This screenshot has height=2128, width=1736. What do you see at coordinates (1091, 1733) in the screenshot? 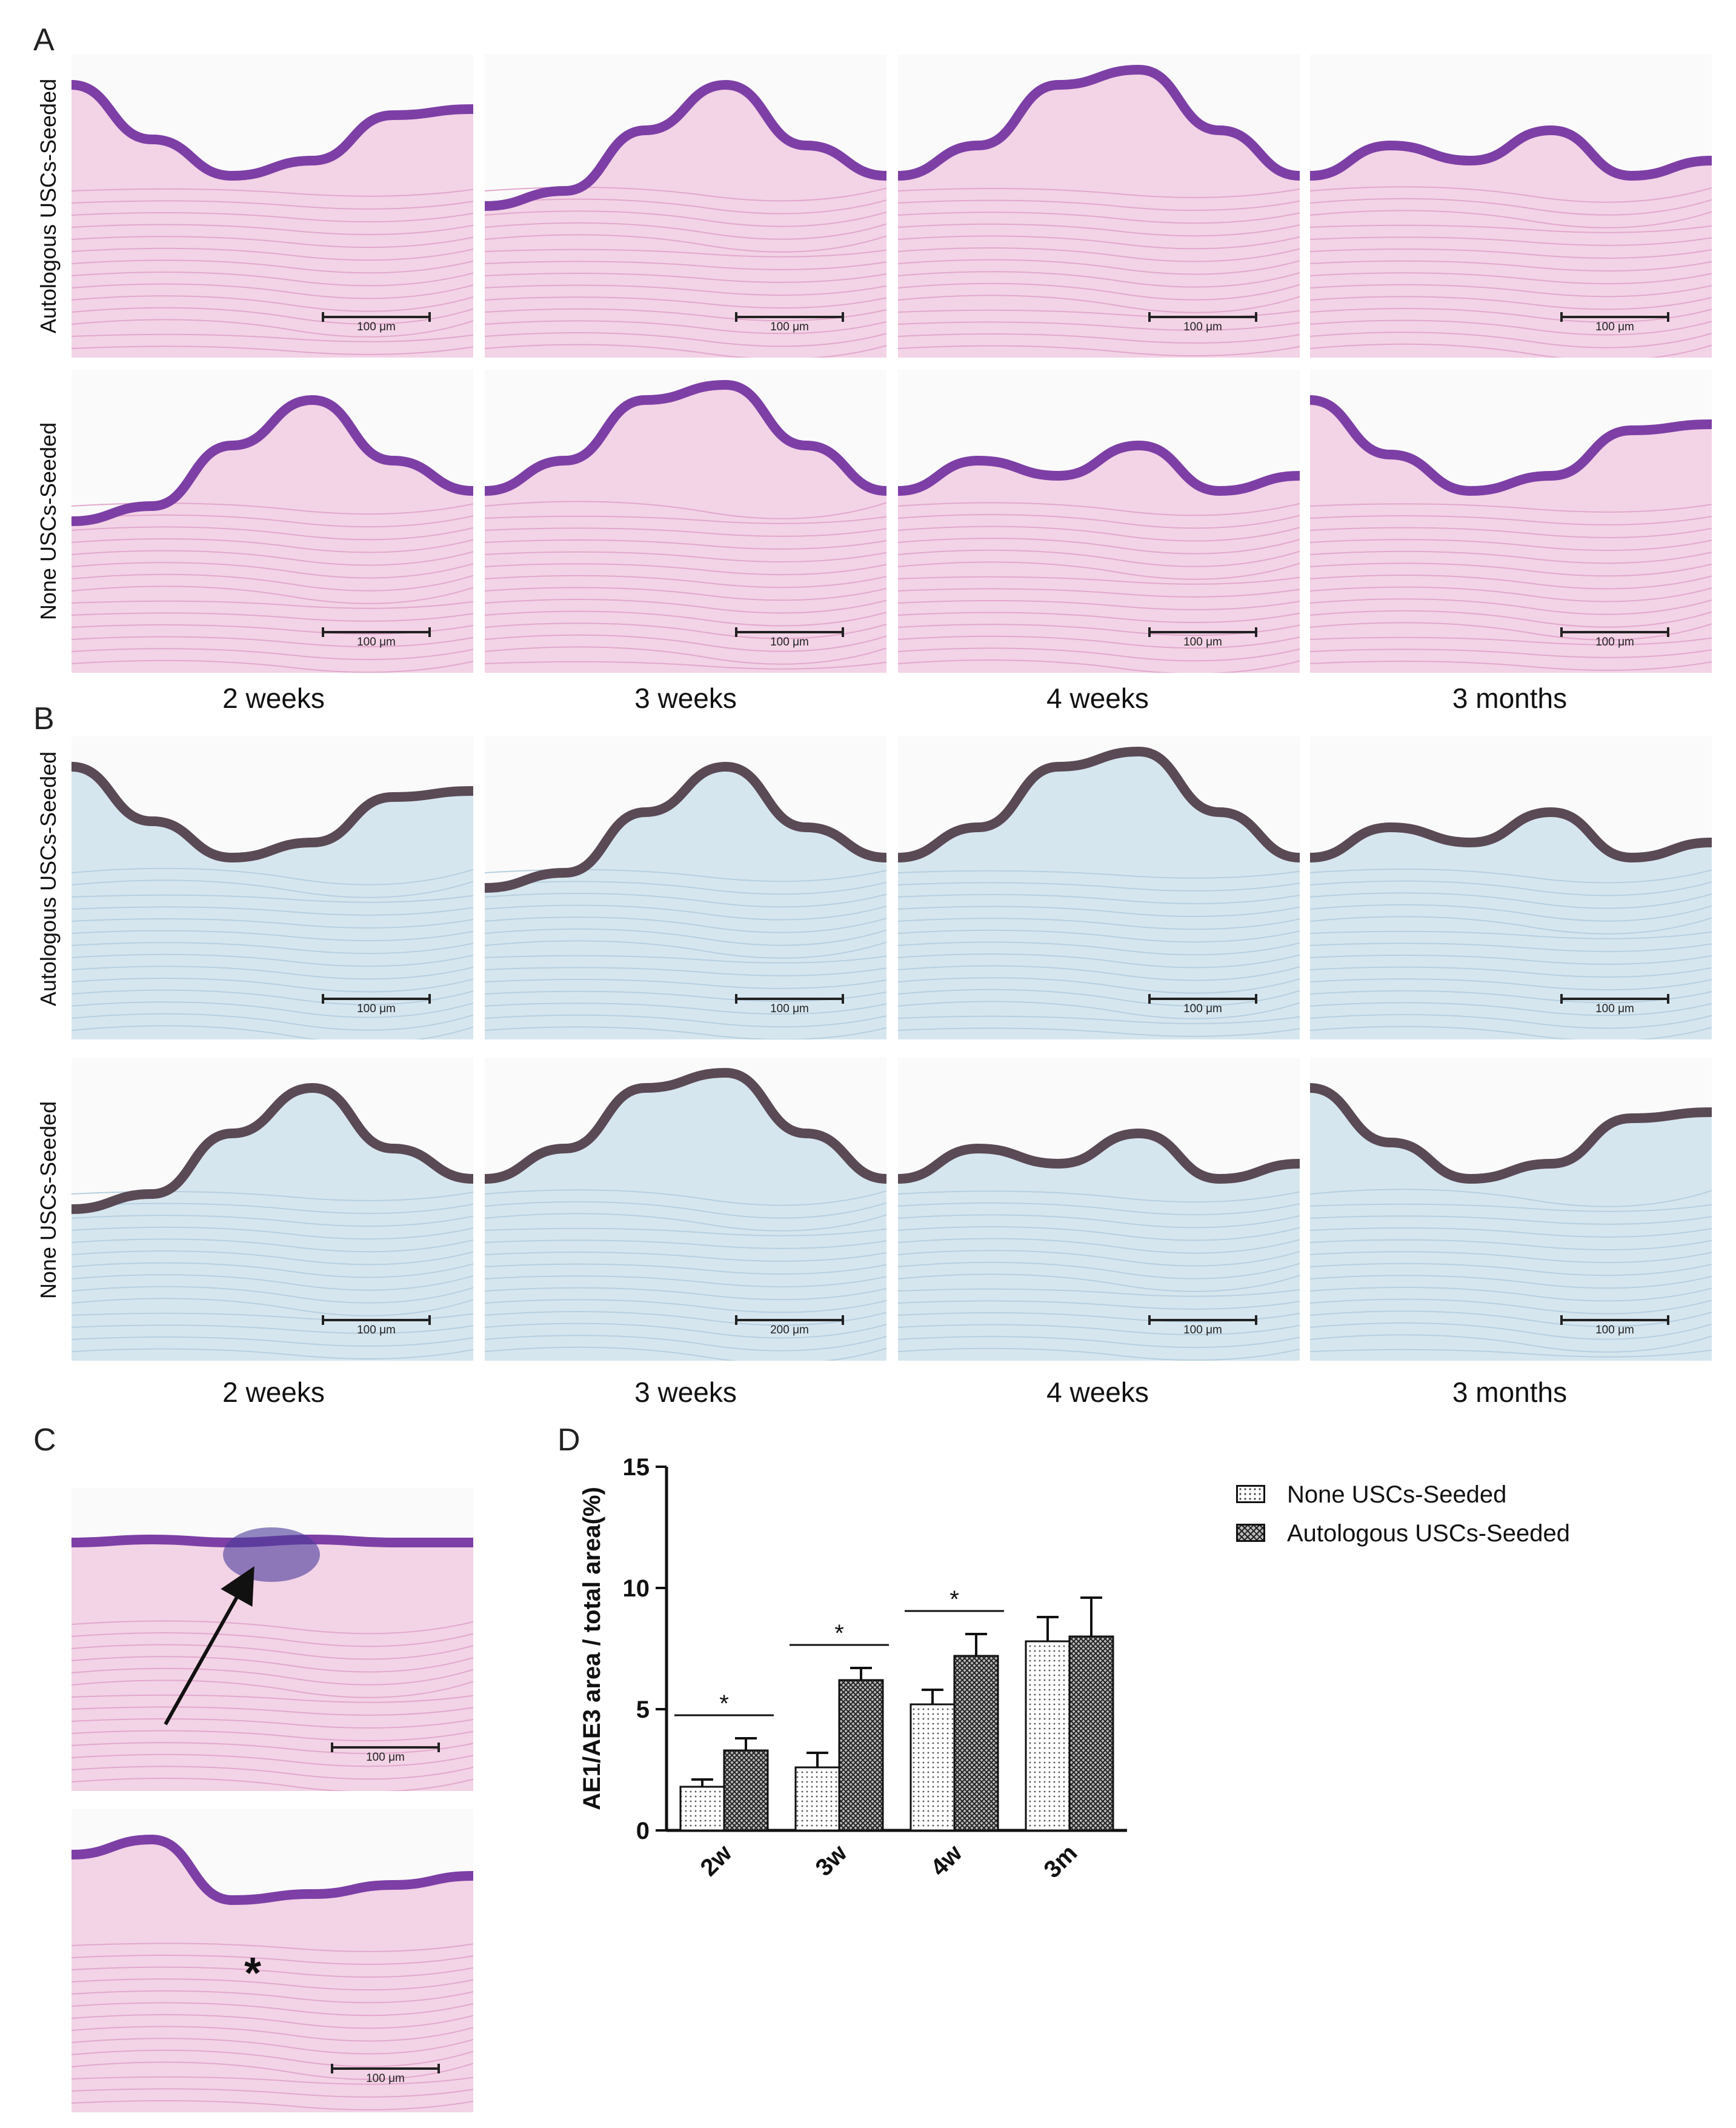
I see `bar-3m-autologous` at bounding box center [1091, 1733].